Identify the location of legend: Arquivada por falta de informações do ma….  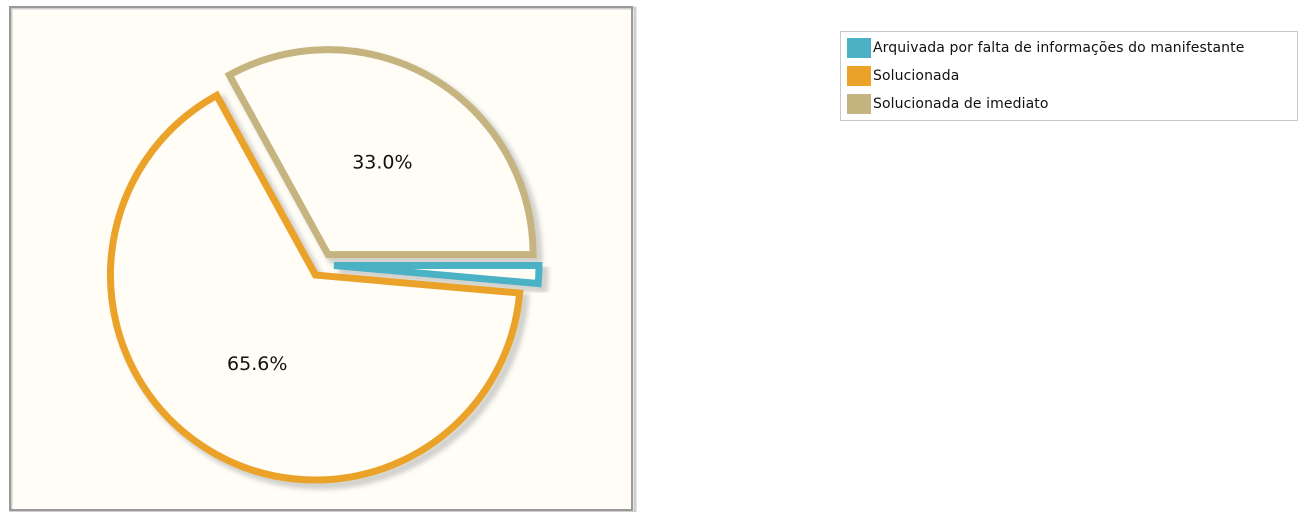
(1069, 76).